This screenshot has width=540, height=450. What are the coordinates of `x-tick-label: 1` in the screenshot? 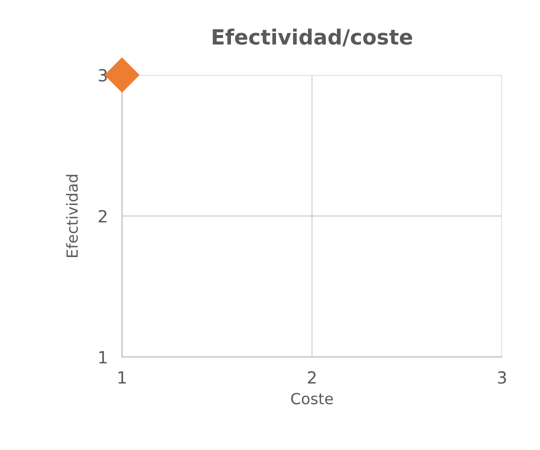 It's located at (122, 377).